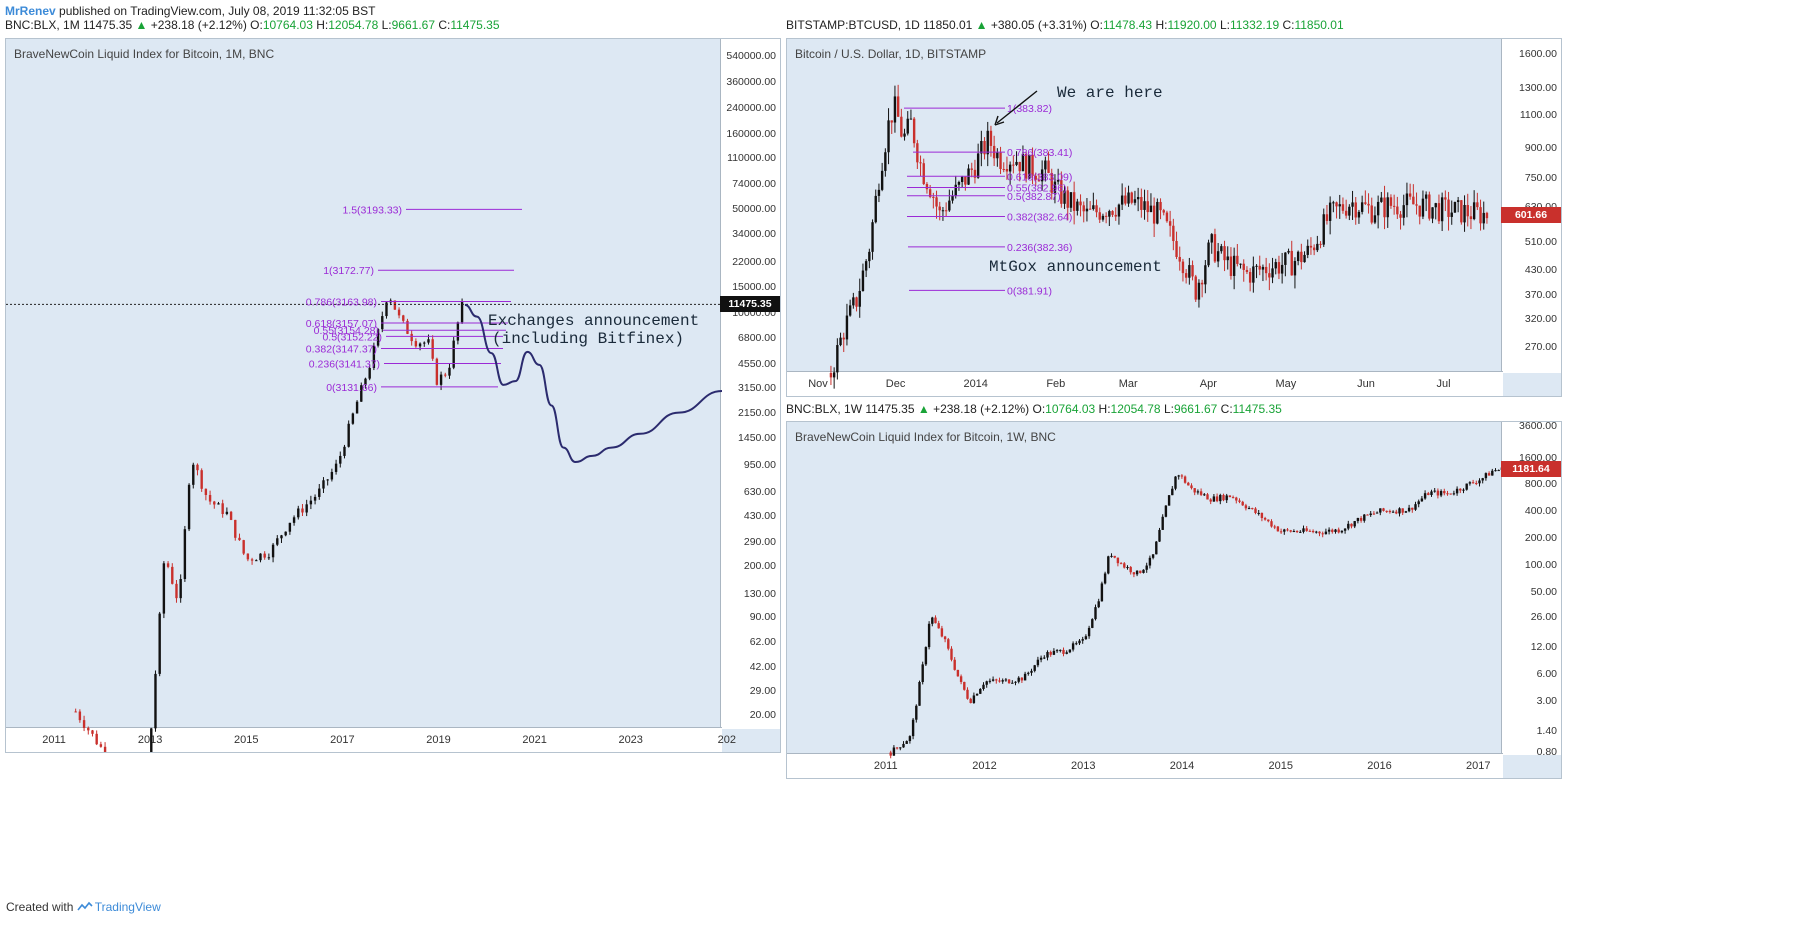  Describe the element at coordinates (895, 384) in the screenshot. I see `x-tick-label: Dec` at that location.